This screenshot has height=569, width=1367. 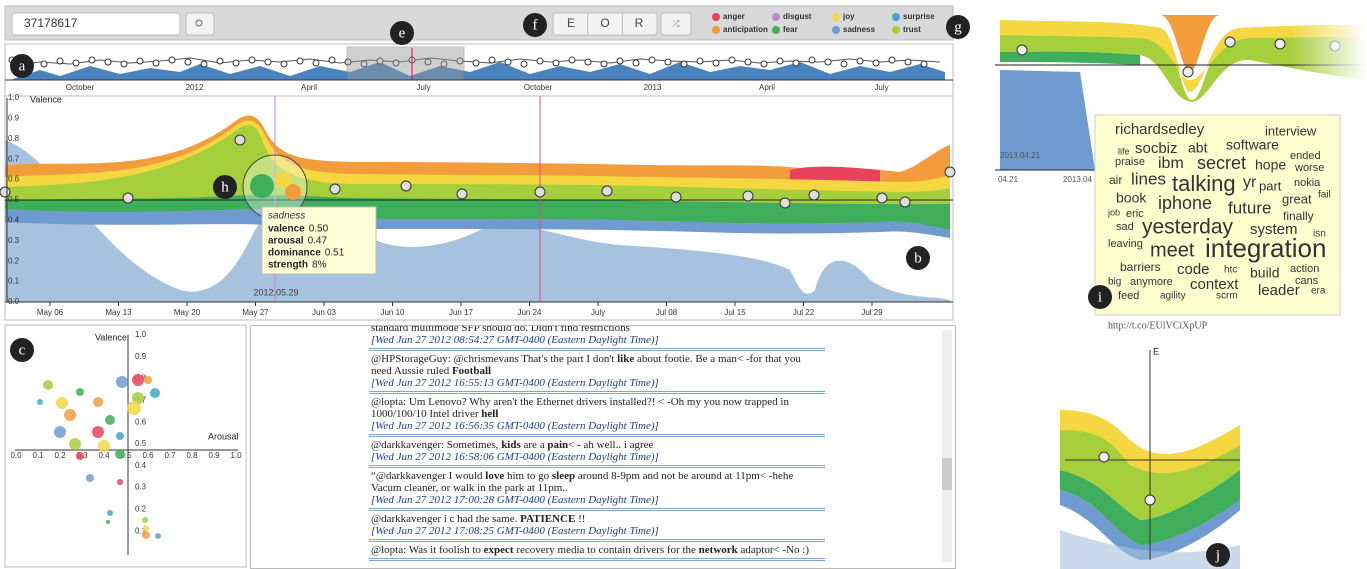 What do you see at coordinates (111, 337) in the screenshot?
I see `scatter-y-label: Valence` at bounding box center [111, 337].